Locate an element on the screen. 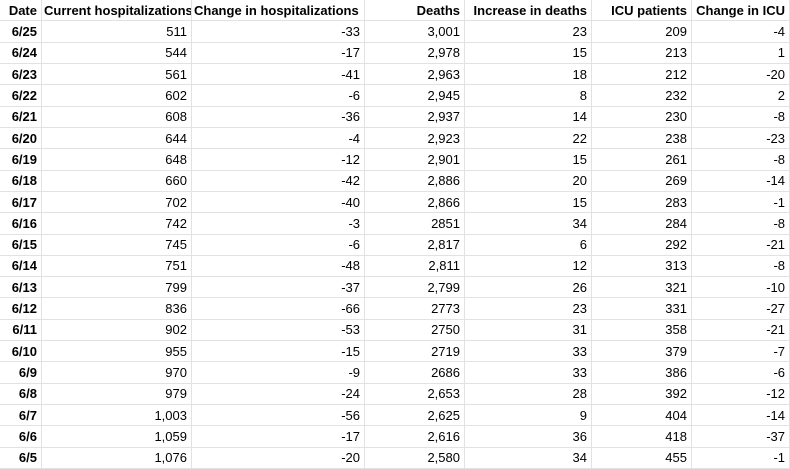 The width and height of the screenshot is (790, 469). date-cell: 6/8 is located at coordinates (21, 394).